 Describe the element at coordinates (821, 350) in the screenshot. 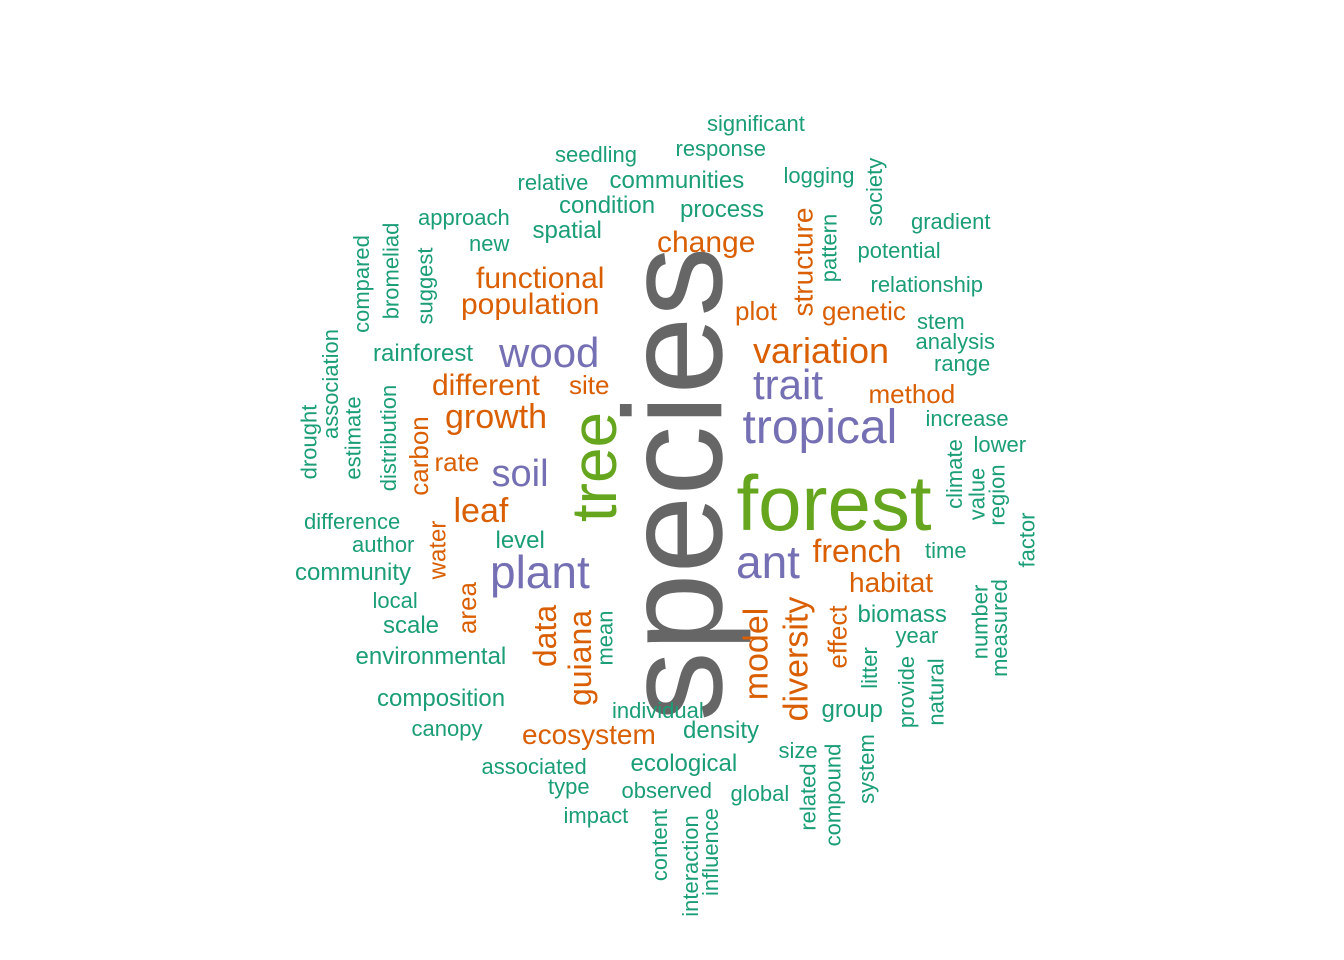

I see `word-variation: variation` at that location.